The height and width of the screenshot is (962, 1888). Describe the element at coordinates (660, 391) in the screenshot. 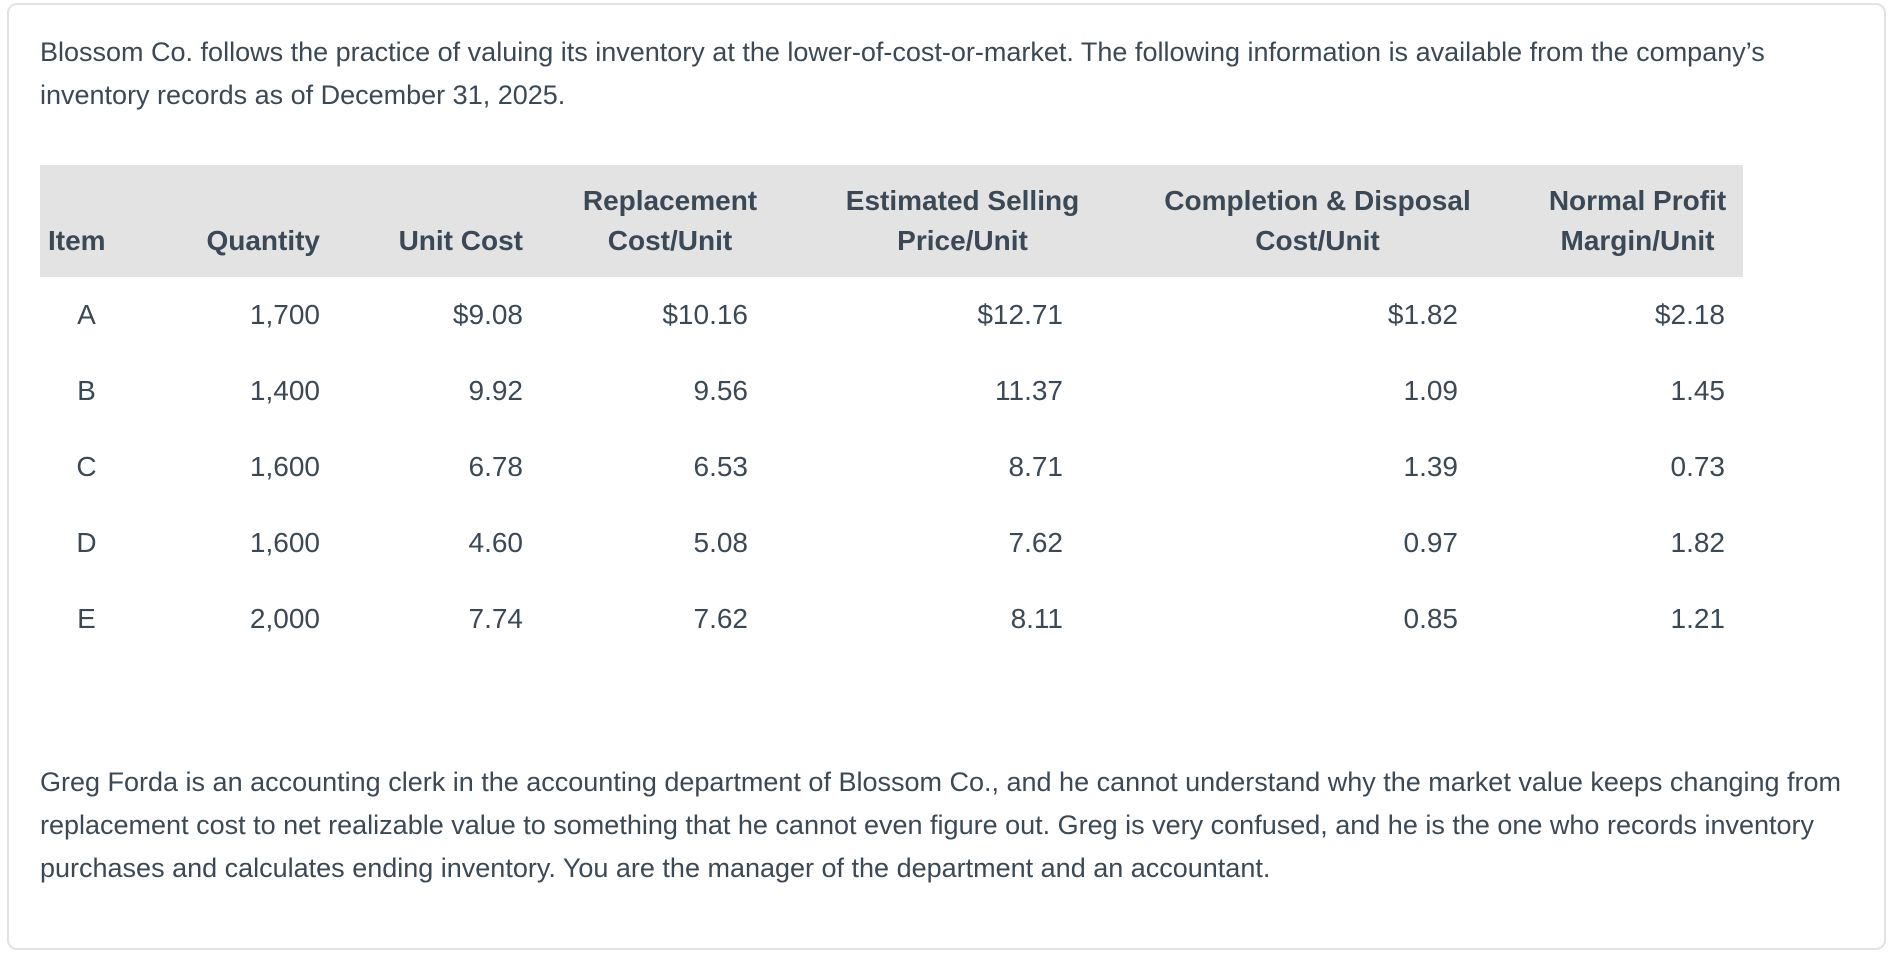

I see `table-cell: 9.56` at that location.